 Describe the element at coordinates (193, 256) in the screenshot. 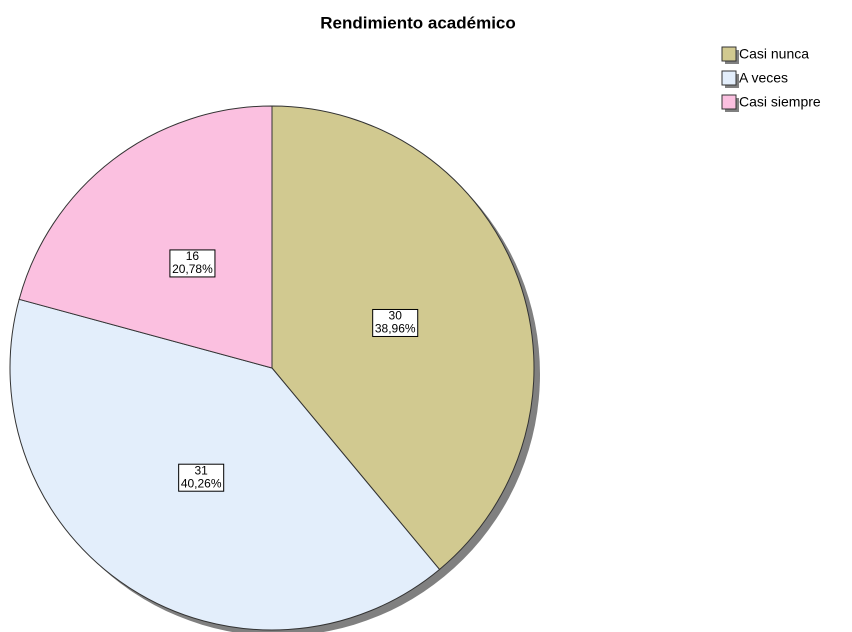

I see `data-label-value: 16` at that location.